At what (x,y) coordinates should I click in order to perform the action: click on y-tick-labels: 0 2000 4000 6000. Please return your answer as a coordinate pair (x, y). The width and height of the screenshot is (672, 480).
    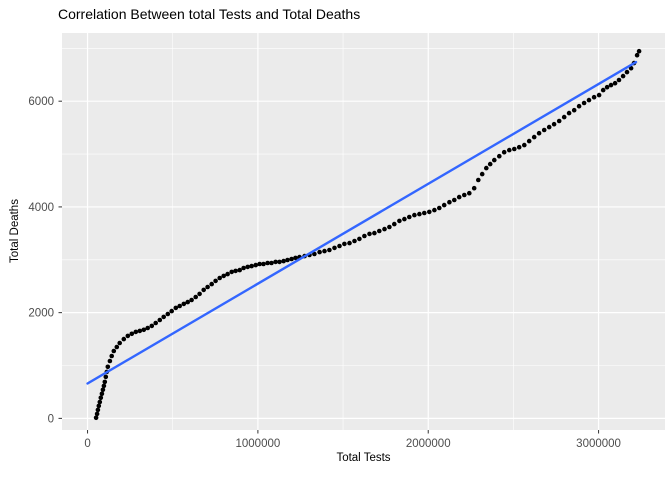
    Looking at the image, I should click on (41, 260).